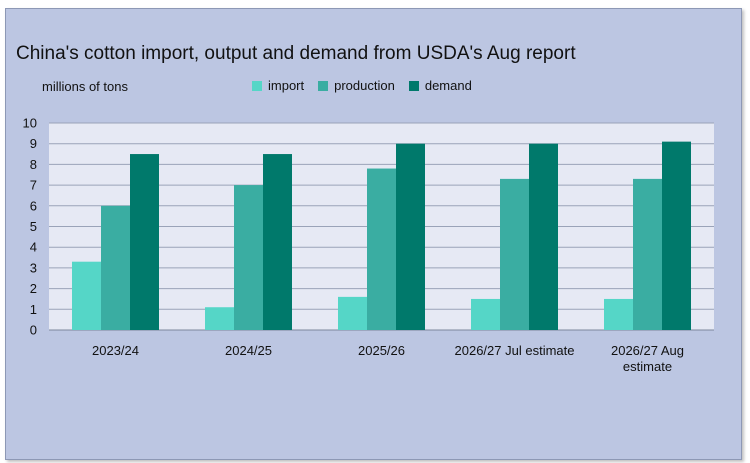  What do you see at coordinates (33, 143) in the screenshot?
I see `y-tick-label: 9` at bounding box center [33, 143].